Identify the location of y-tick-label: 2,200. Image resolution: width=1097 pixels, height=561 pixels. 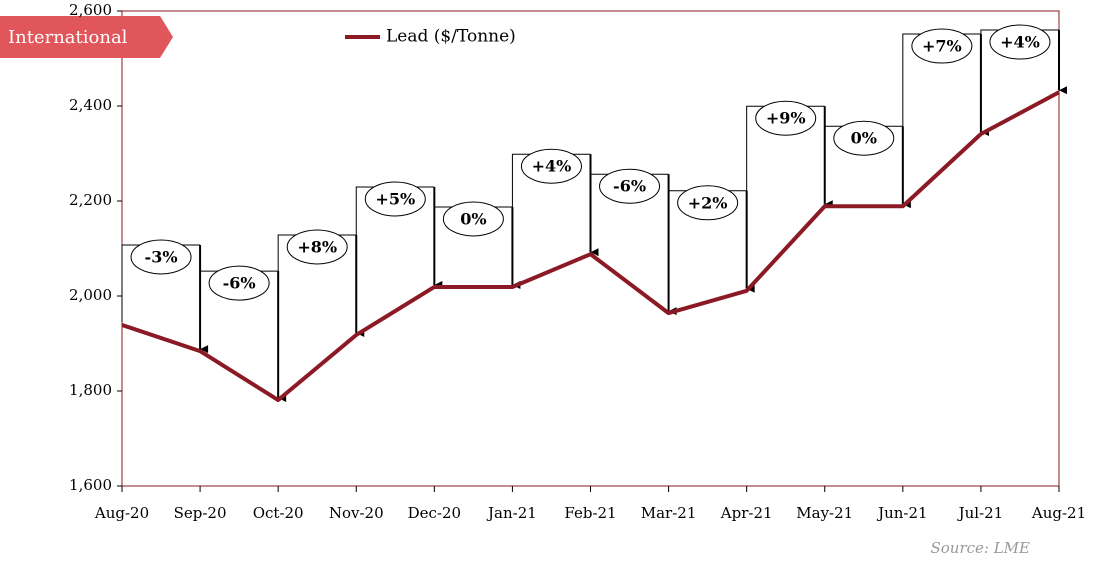
(90, 200).